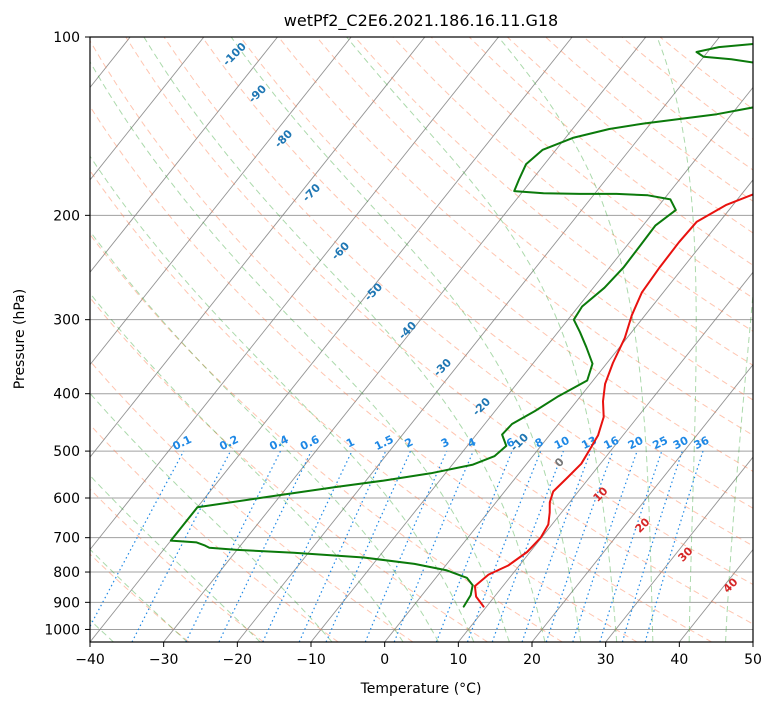 This screenshot has height=712, width=775. What do you see at coordinates (66, 499) in the screenshot?
I see `y-tick-label: 600` at bounding box center [66, 499].